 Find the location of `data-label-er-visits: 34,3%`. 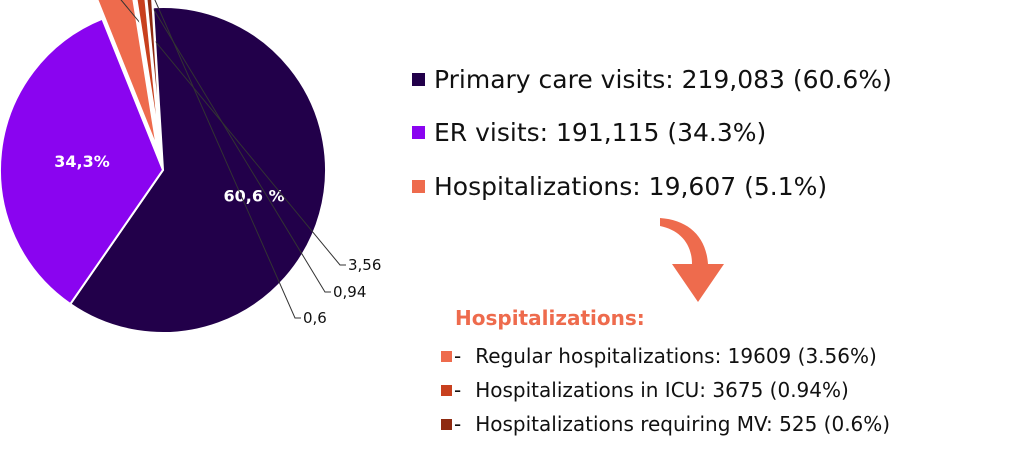

data-label-er-visits: 34,3% is located at coordinates (82, 161).